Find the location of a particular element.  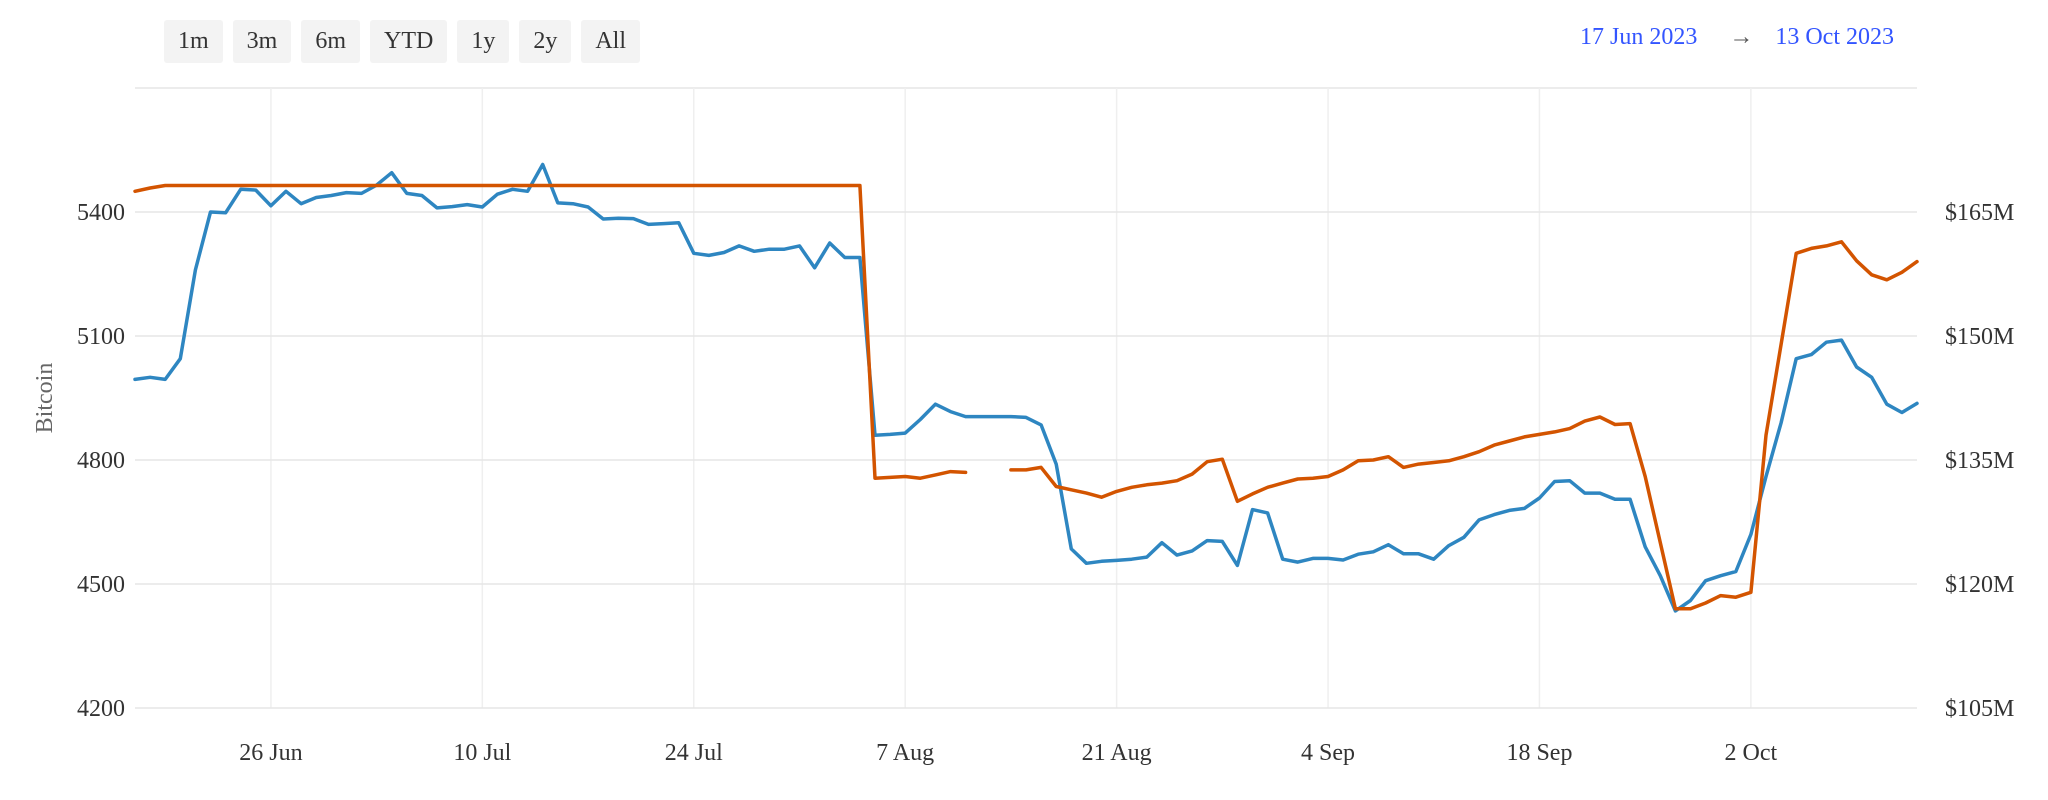

x-tick-label: 10 Jul is located at coordinates (482, 753).